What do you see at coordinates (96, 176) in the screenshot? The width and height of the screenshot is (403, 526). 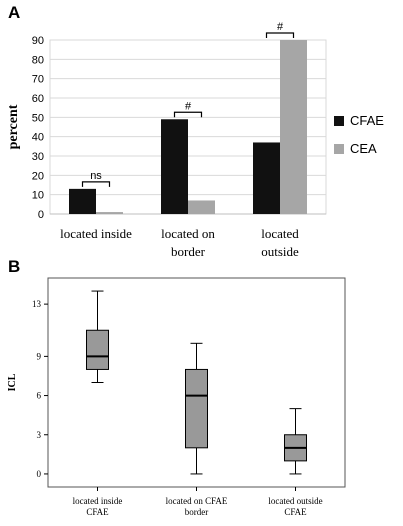 I see `significance-label: ns` at bounding box center [96, 176].